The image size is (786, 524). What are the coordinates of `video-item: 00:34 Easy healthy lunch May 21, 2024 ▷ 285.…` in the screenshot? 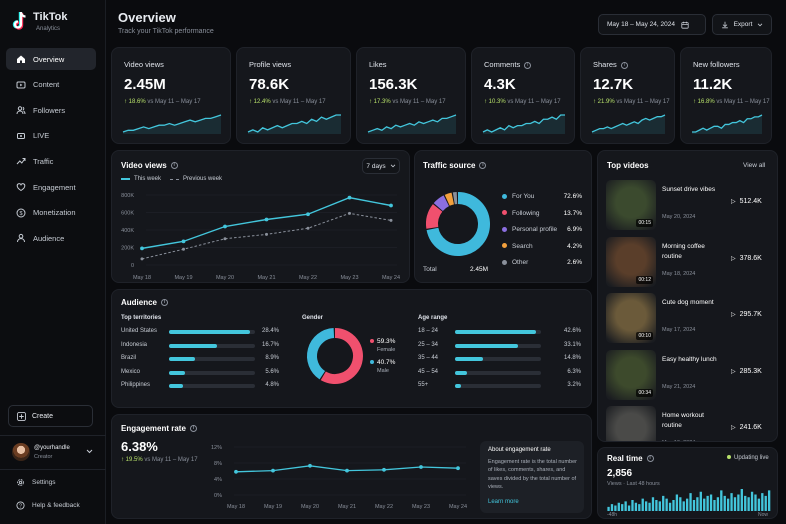 It's located at (690, 375).